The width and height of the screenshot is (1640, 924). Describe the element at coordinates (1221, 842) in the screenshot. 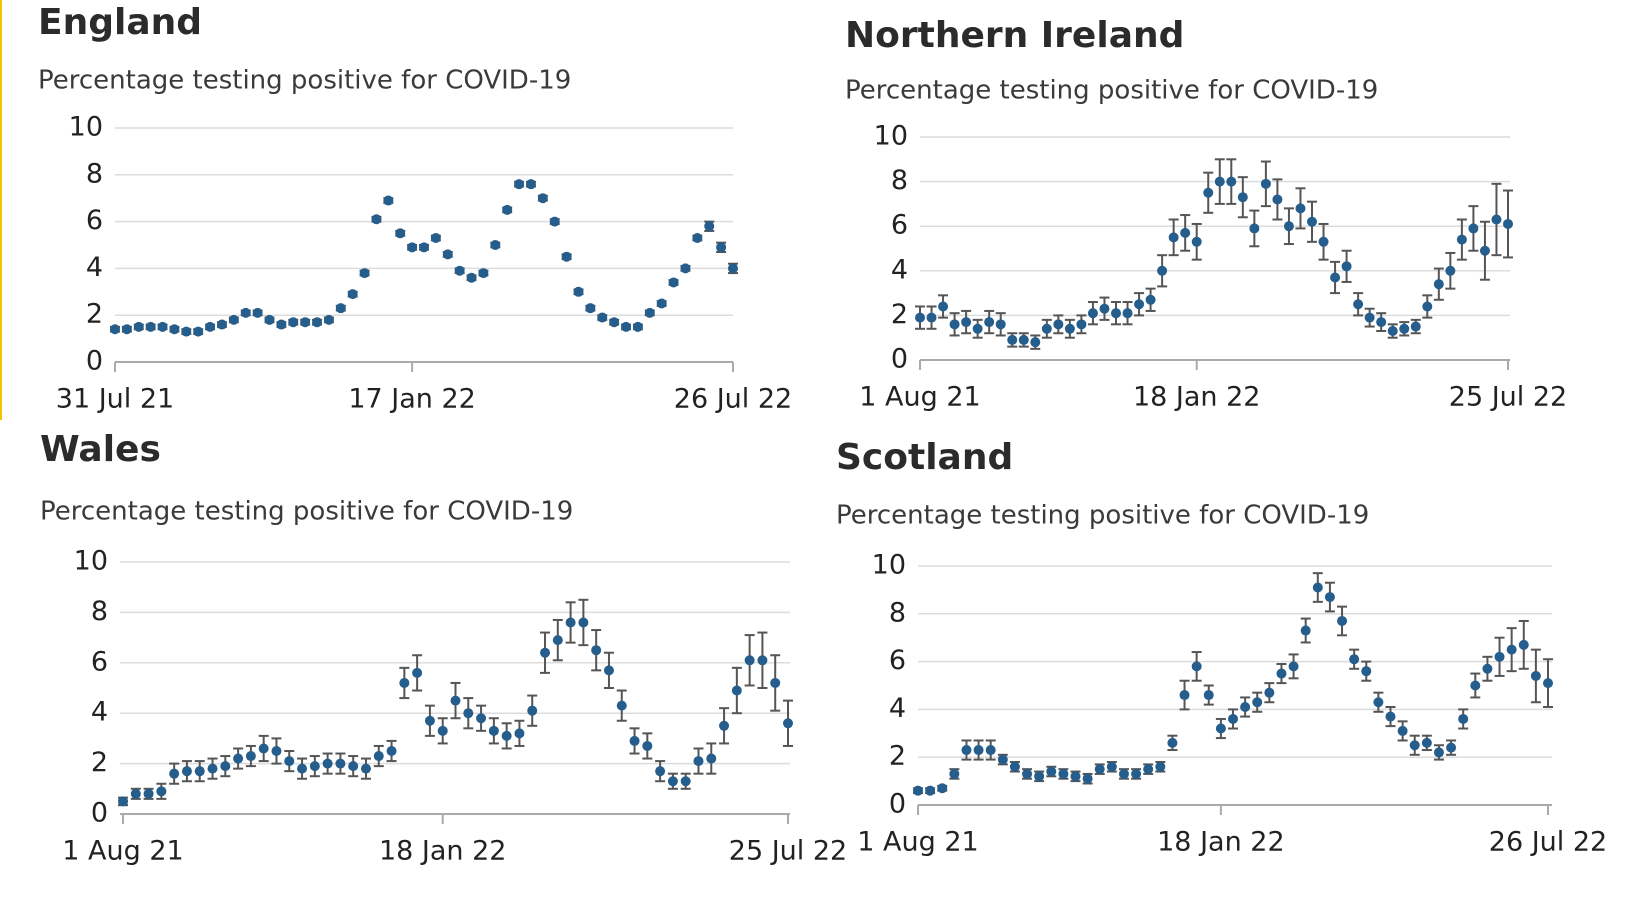

I see `x-tick-label: 18 Jan 22` at that location.